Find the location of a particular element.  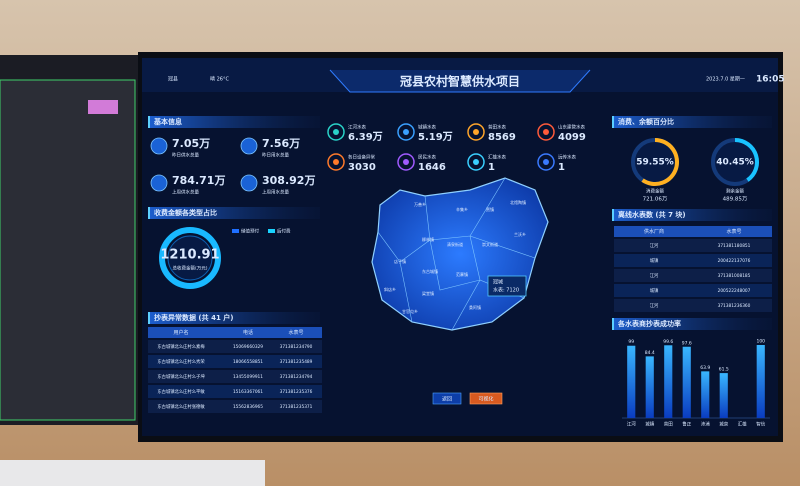

meter-label: 汇雄水表 is located at coordinates (497, 157).